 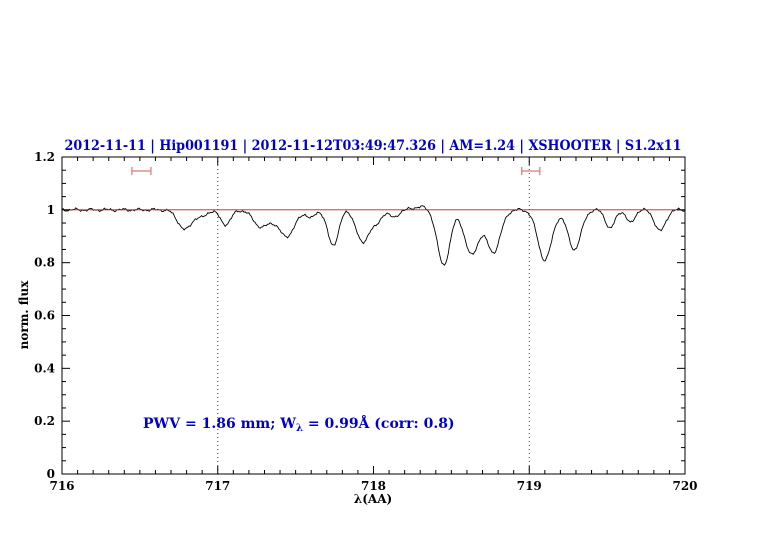 What do you see at coordinates (44, 368) in the screenshot?
I see `y-tick-label: 0.4` at bounding box center [44, 368].